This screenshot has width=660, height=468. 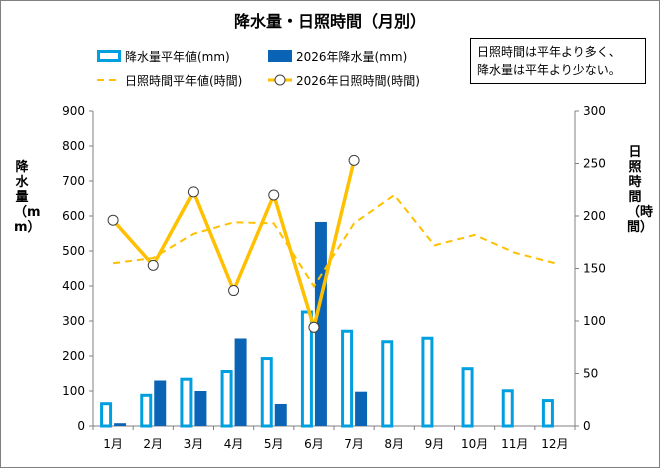 What do you see at coordinates (351, 57) in the screenshot?
I see `legend-2026-precipitation-label: 2026年降水量(mm)` at bounding box center [351, 57].